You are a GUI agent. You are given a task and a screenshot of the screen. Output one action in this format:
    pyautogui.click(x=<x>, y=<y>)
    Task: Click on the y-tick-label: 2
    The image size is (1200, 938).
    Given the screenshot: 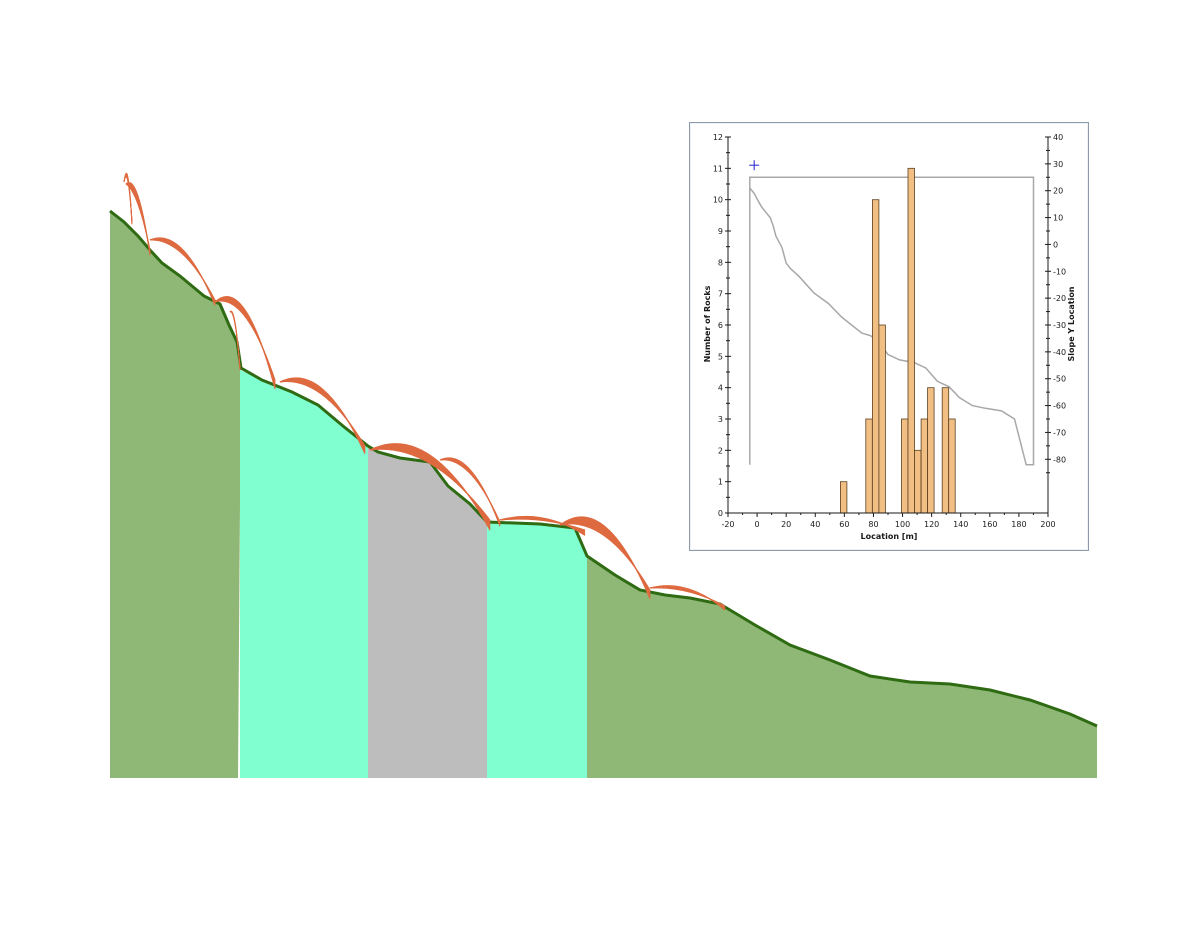 What is the action you would take?
    pyautogui.click(x=720, y=450)
    